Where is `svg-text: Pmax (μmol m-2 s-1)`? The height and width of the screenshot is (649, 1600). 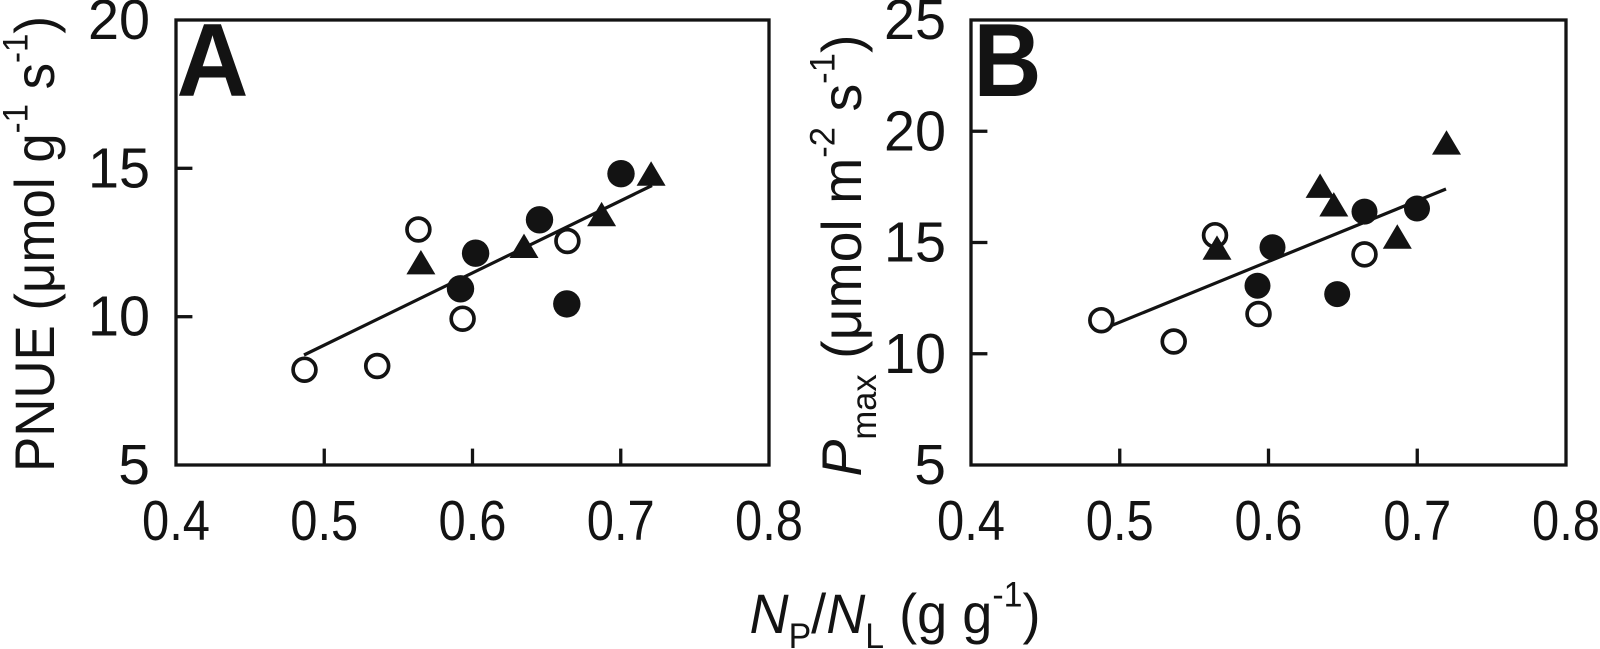
svg-text: Pmax (μmol m-2 s-1) is located at coordinates (844, 256).